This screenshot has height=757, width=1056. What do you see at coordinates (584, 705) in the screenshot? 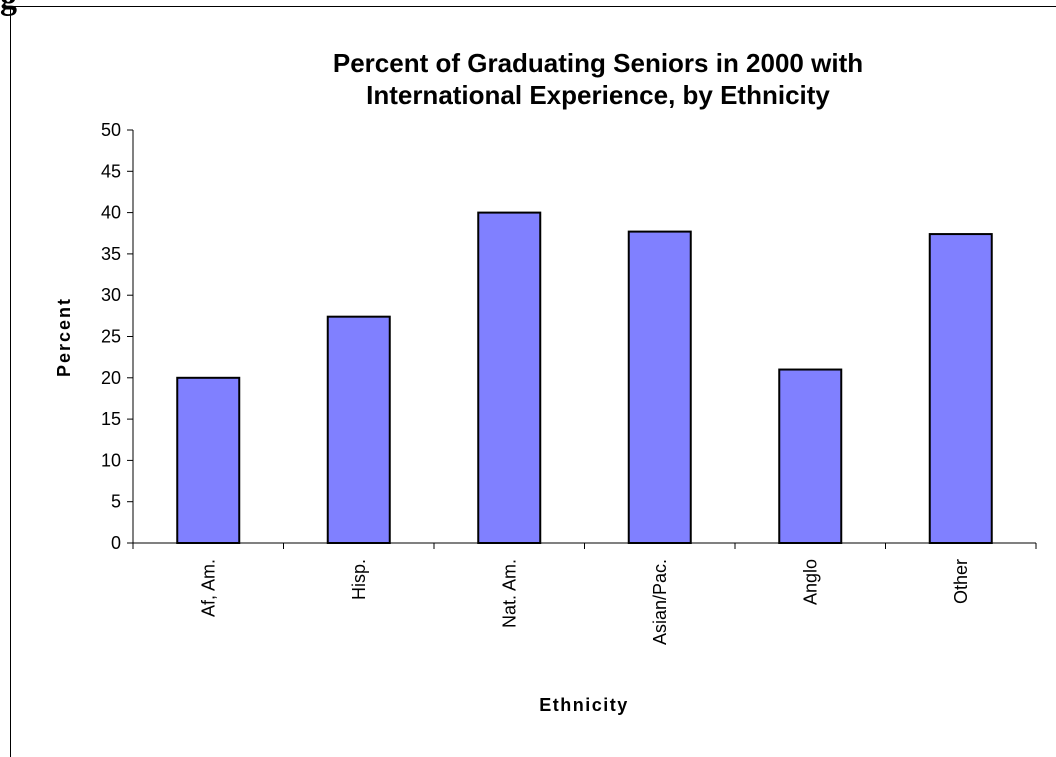
I see `x-axis-label: Ethnicity` at bounding box center [584, 705].